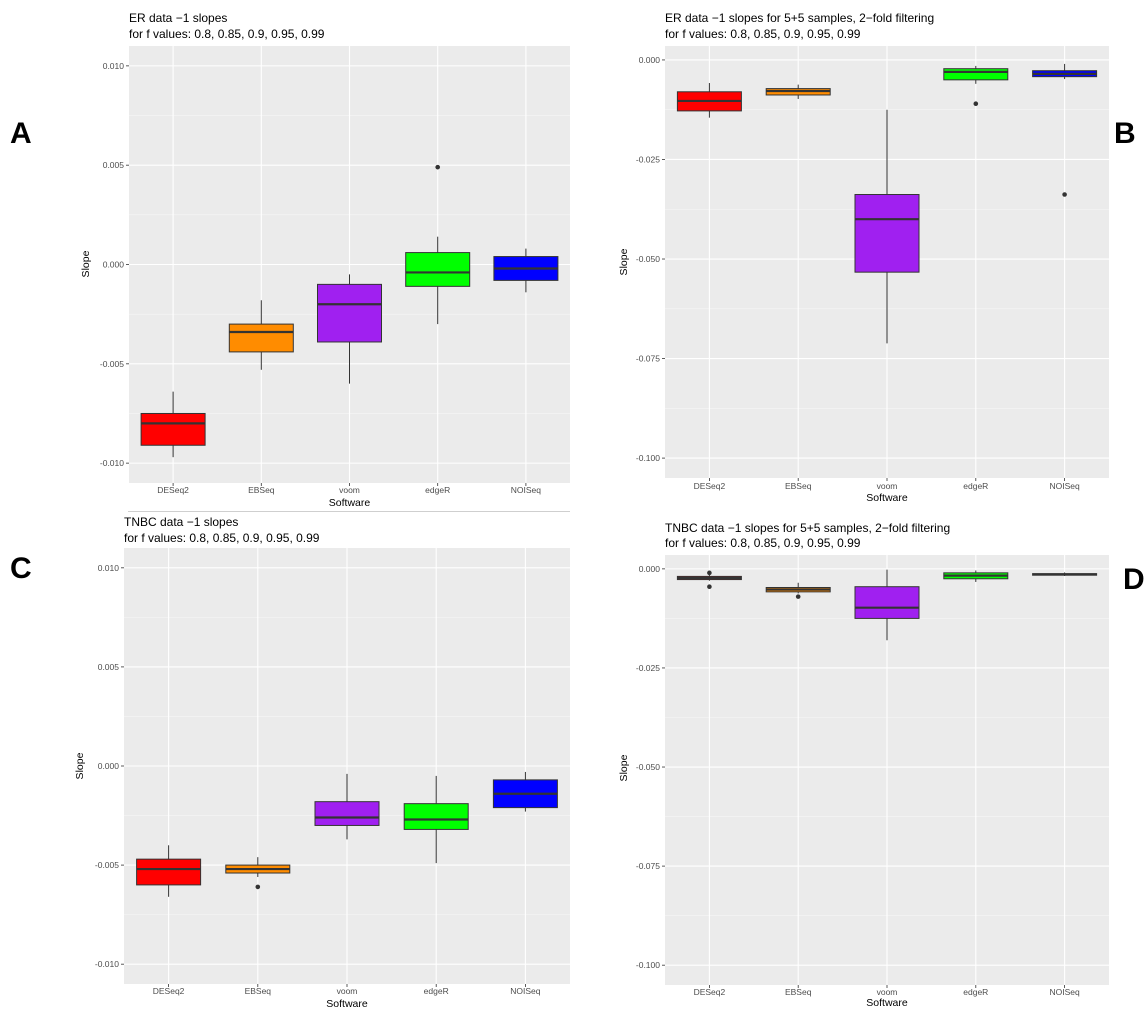 Image resolution: width=1144 pixels, height=1009 pixels. What do you see at coordinates (21, 568) in the screenshot?
I see `panel-c-letter: C` at bounding box center [21, 568].